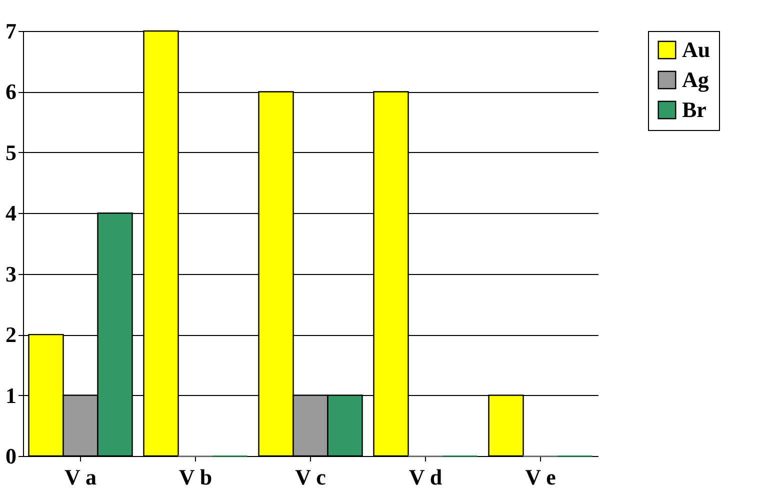  What do you see at coordinates (11, 456) in the screenshot?
I see `y-tick-label: 0` at bounding box center [11, 456].